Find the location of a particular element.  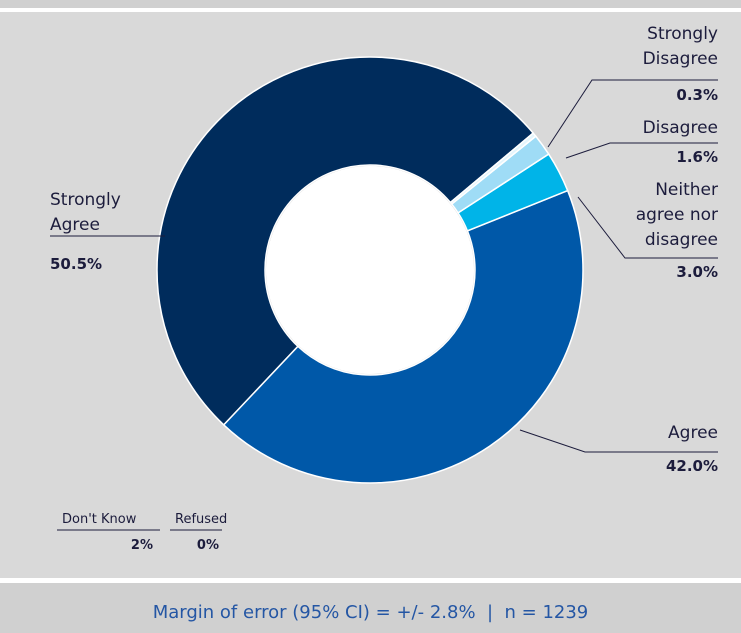

category-label: Strongly Disagree is located at coordinates (680, 46).